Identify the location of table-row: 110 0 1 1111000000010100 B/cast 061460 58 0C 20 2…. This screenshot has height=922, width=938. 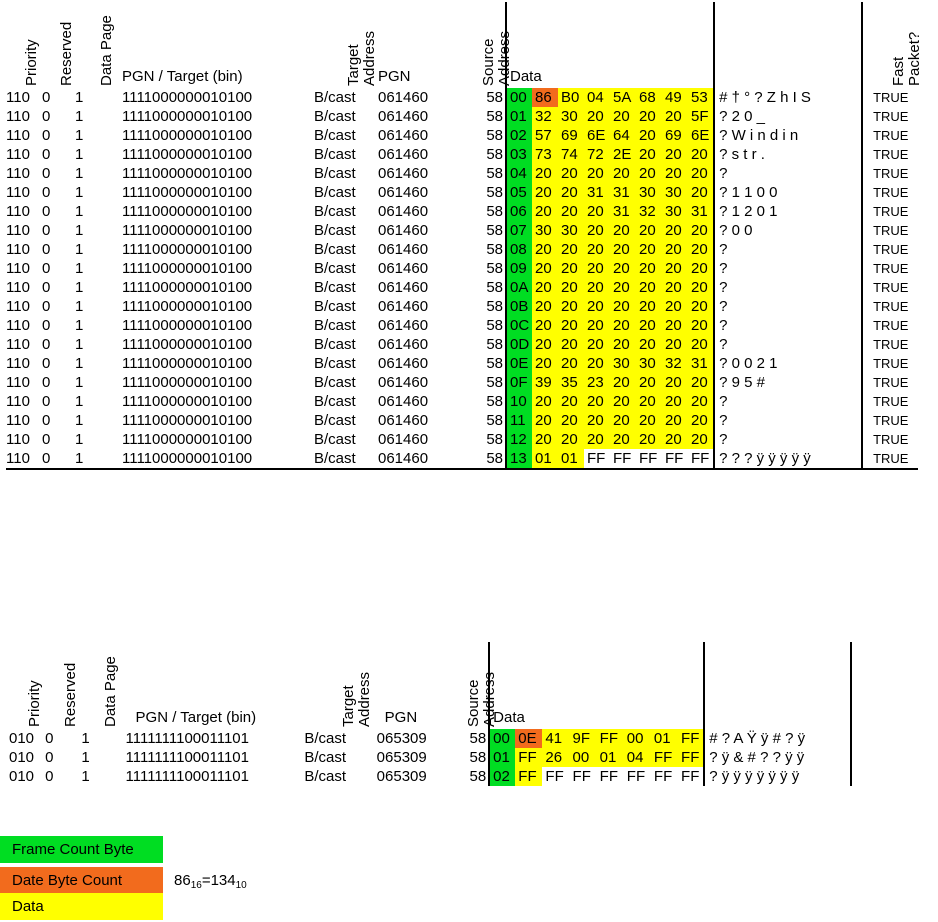
(462, 325).